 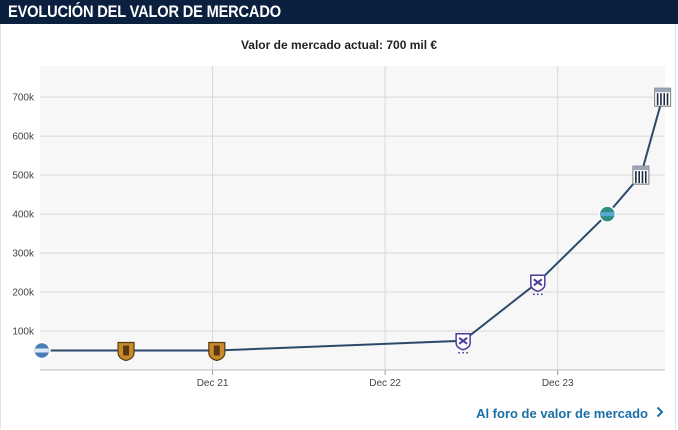 What do you see at coordinates (23, 293) in the screenshot?
I see `y-tick-label: 200k` at bounding box center [23, 293].